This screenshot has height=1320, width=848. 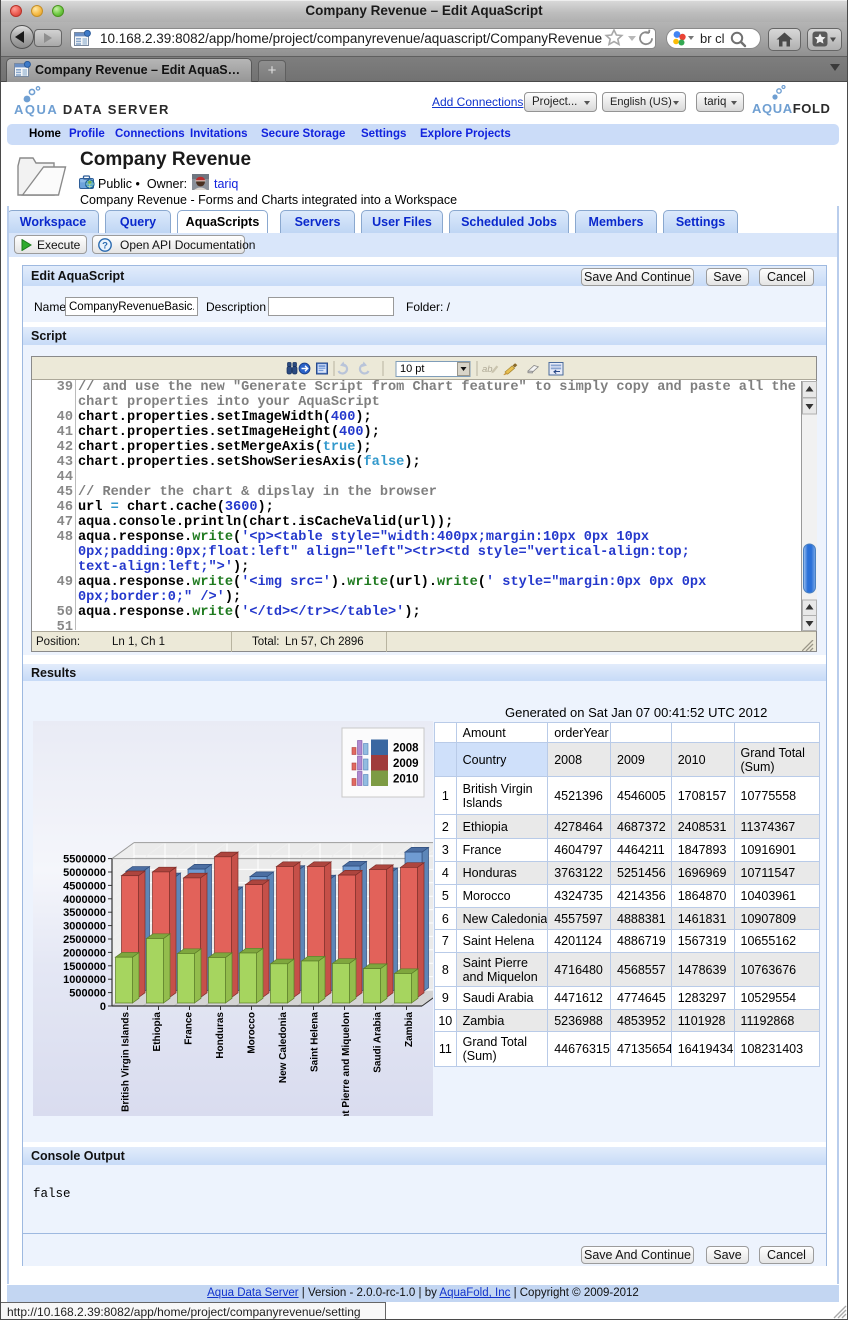 What do you see at coordinates (84, 913) in the screenshot?
I see `svg-text: 3500000` at bounding box center [84, 913].